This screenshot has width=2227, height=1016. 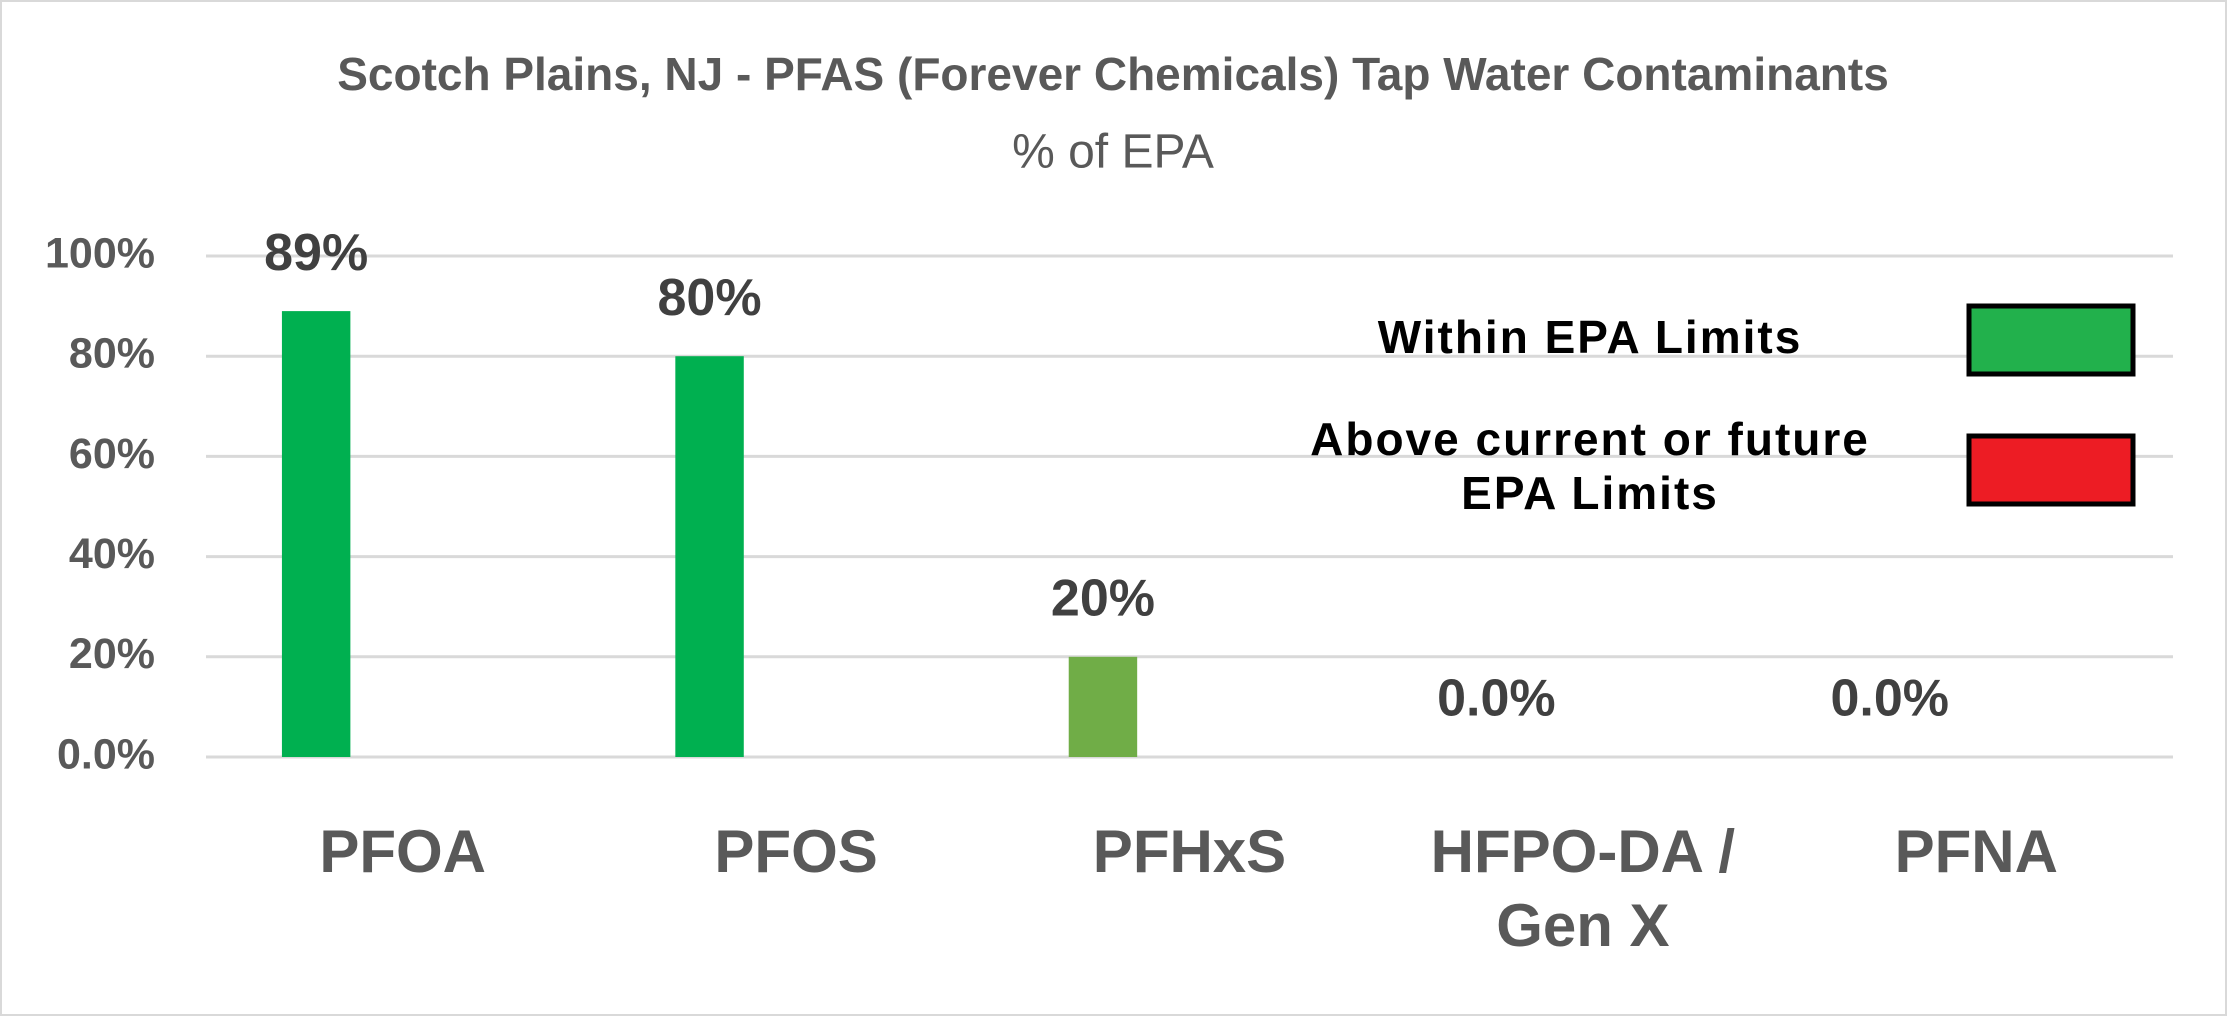 What do you see at coordinates (1590, 337) in the screenshot?
I see `legend-label: Within EPA Limits` at bounding box center [1590, 337].